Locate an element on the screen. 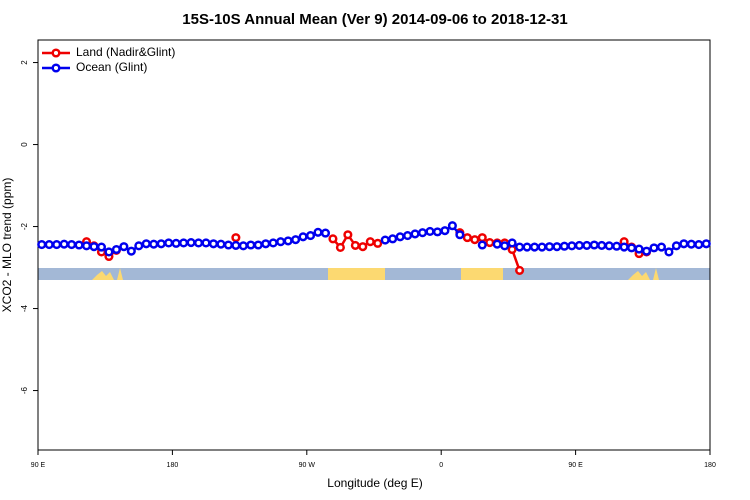  y-tick-label: 0 is located at coordinates (24, 144).